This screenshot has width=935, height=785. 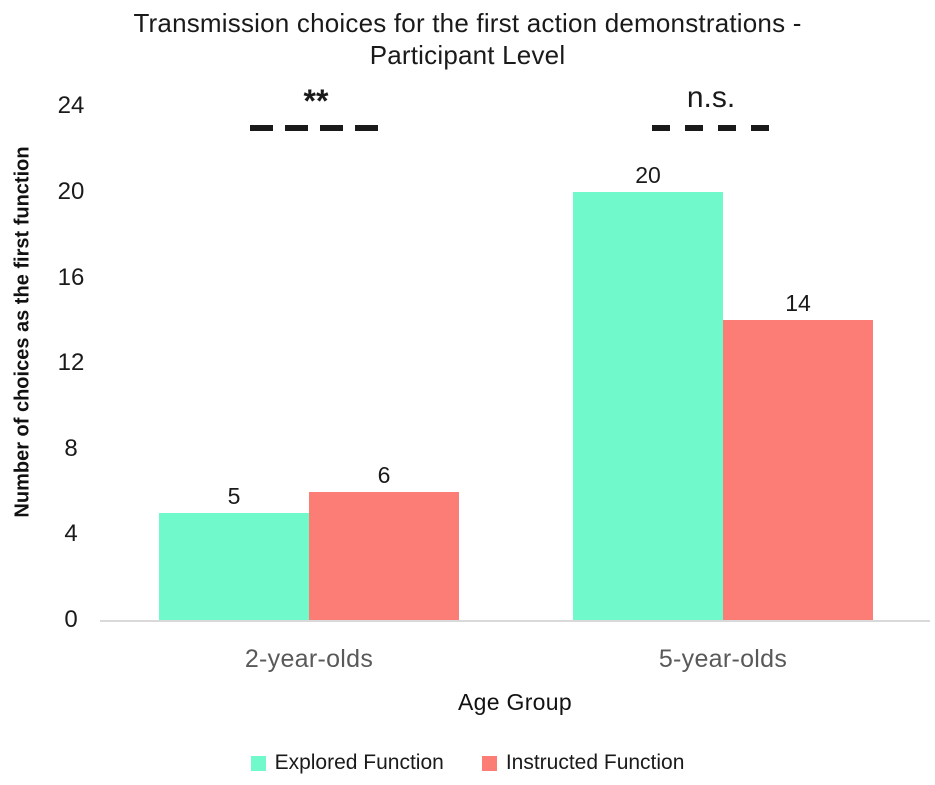 I want to click on bar-value-label: 14, so click(x=798, y=303).